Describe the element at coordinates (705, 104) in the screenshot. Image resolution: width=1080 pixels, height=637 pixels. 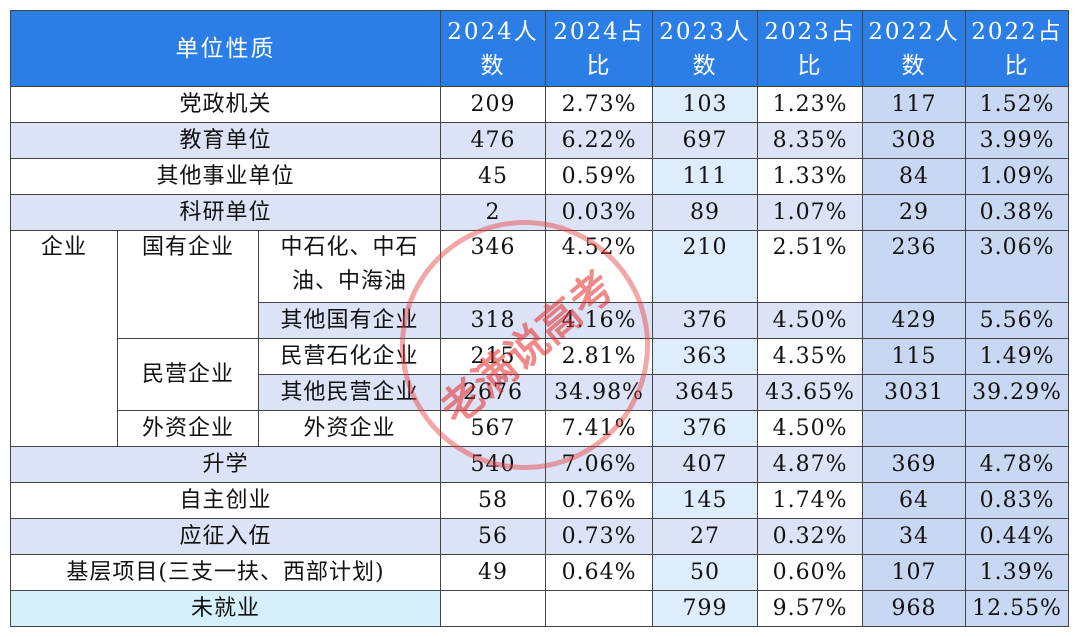
I see `value-cell: 103` at that location.